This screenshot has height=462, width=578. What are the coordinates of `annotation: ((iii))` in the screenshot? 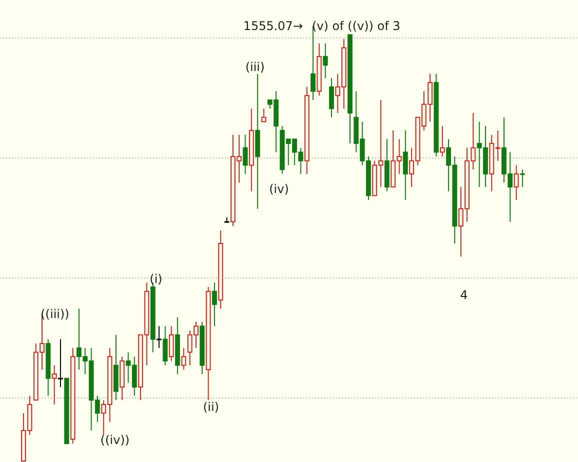 It's located at (55, 314).